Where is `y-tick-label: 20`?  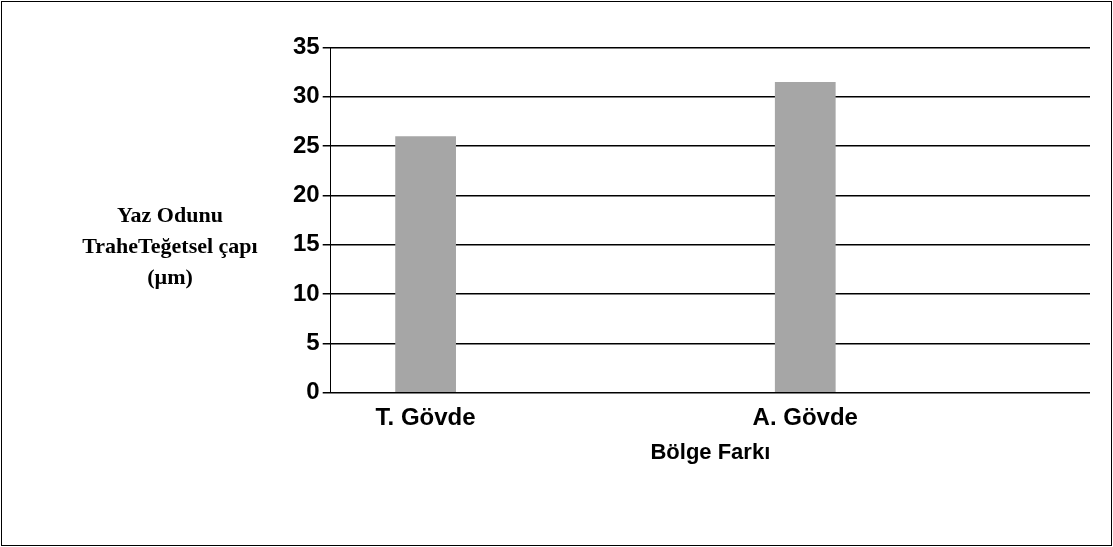
y-tick-label: 20 is located at coordinates (306, 194).